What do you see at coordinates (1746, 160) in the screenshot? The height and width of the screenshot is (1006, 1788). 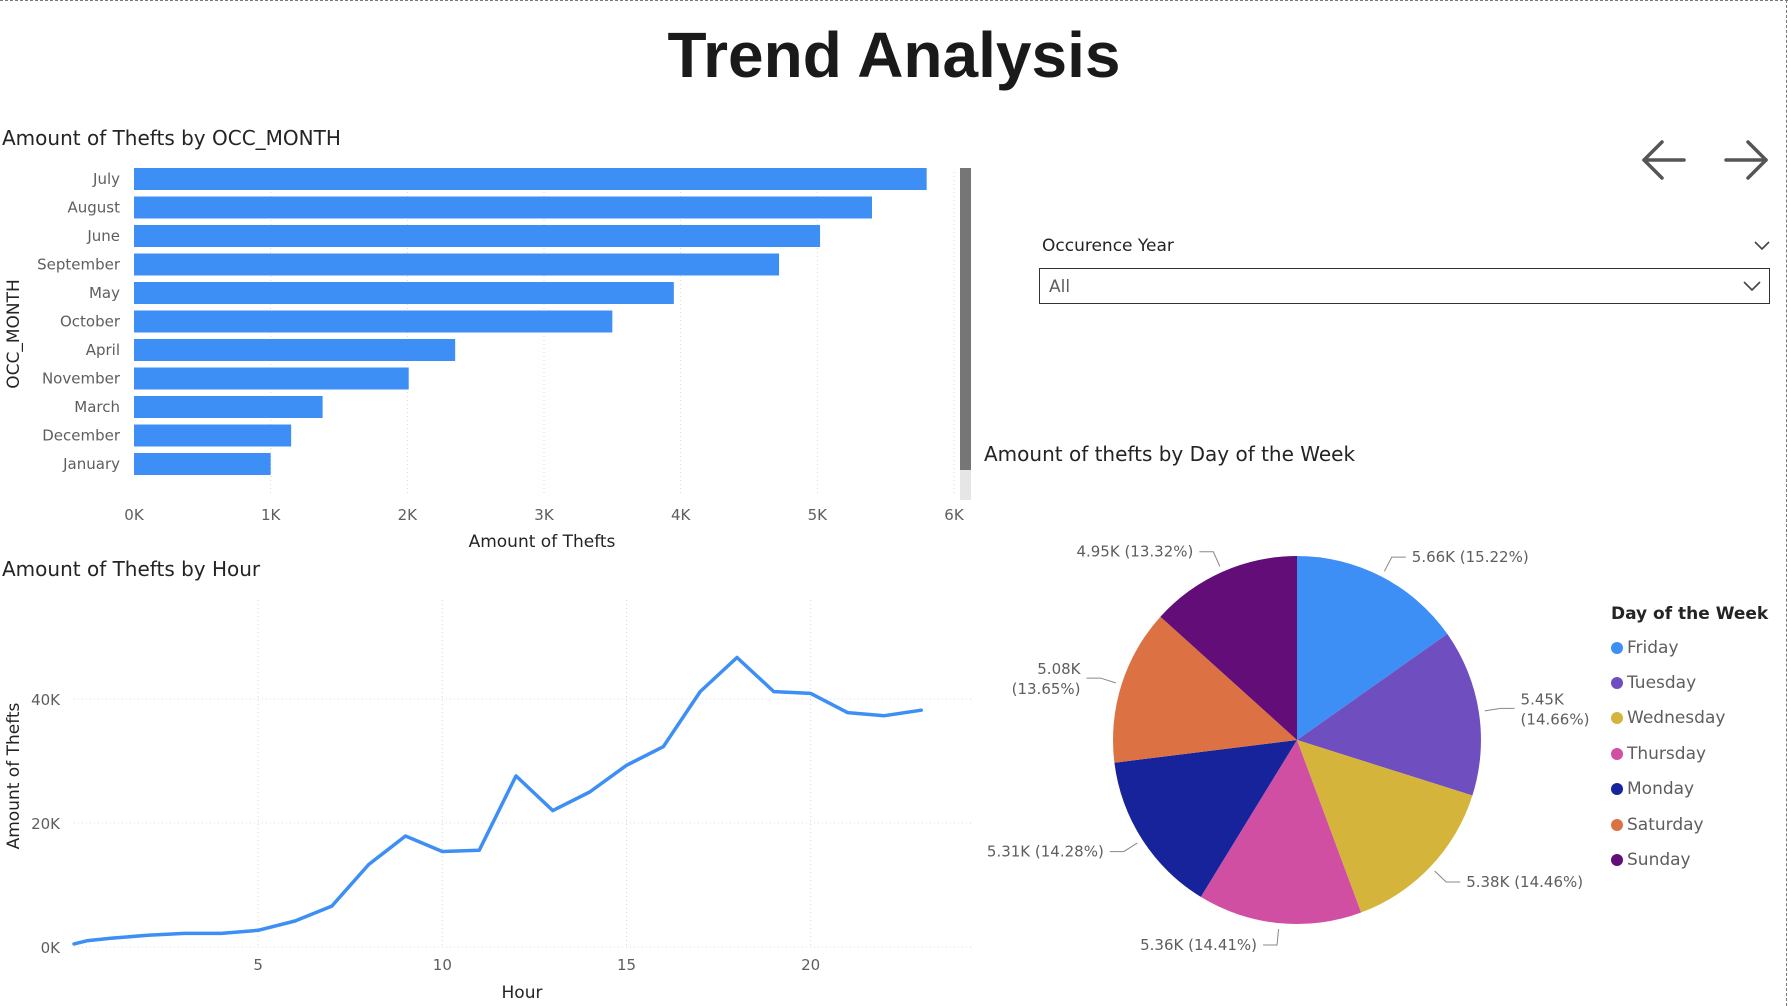 I see `arrow-right-icon` at bounding box center [1746, 160].